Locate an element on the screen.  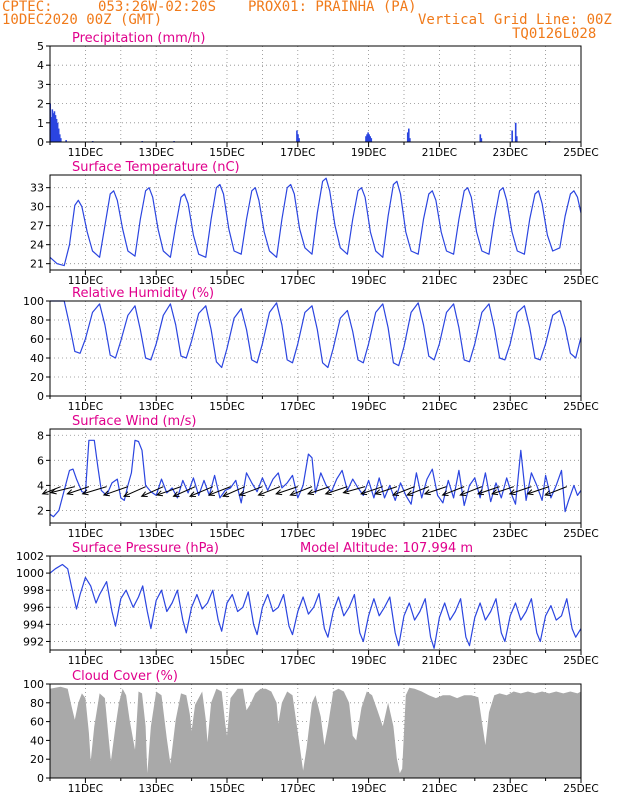
temperature-title: Surface Temperature (nC) is located at coordinates (156, 167).